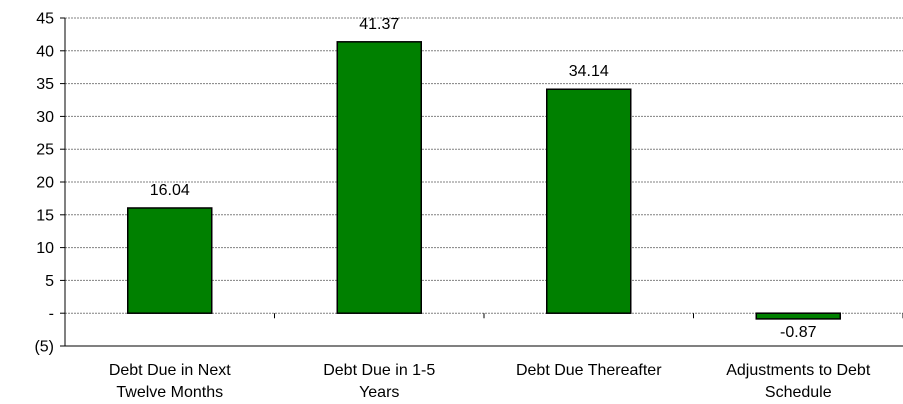  What do you see at coordinates (49, 281) in the screenshot?
I see `y-tick-label: 5` at bounding box center [49, 281].